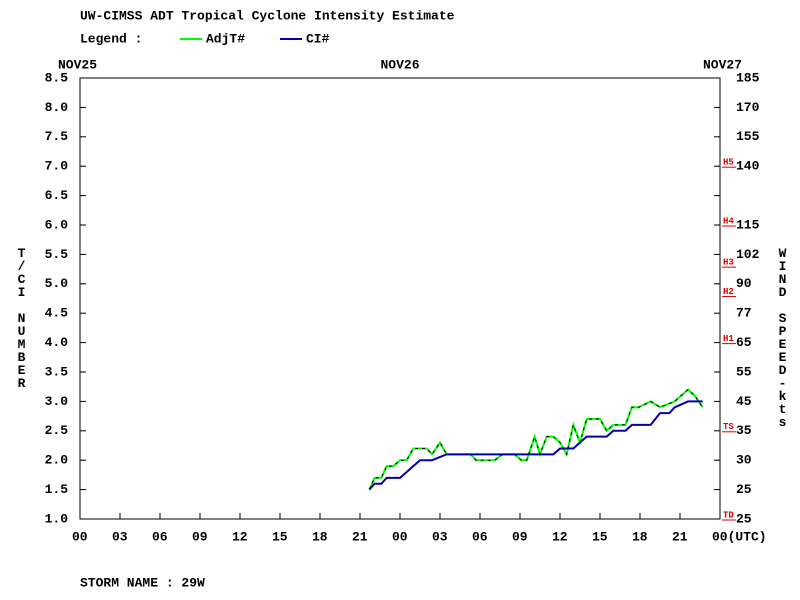 This screenshot has height=600, width=800. Describe the element at coordinates (57, 136) in the screenshot. I see `y-tick-label: 7.5` at that location.